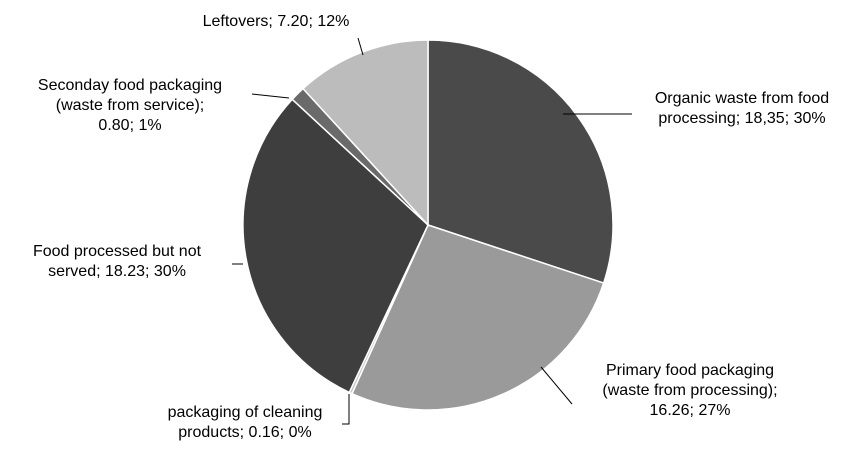 Image resolution: width=862 pixels, height=457 pixels. What do you see at coordinates (741, 118) in the screenshot?
I see `data-label-line: processing; 18,35; 30%` at bounding box center [741, 118].